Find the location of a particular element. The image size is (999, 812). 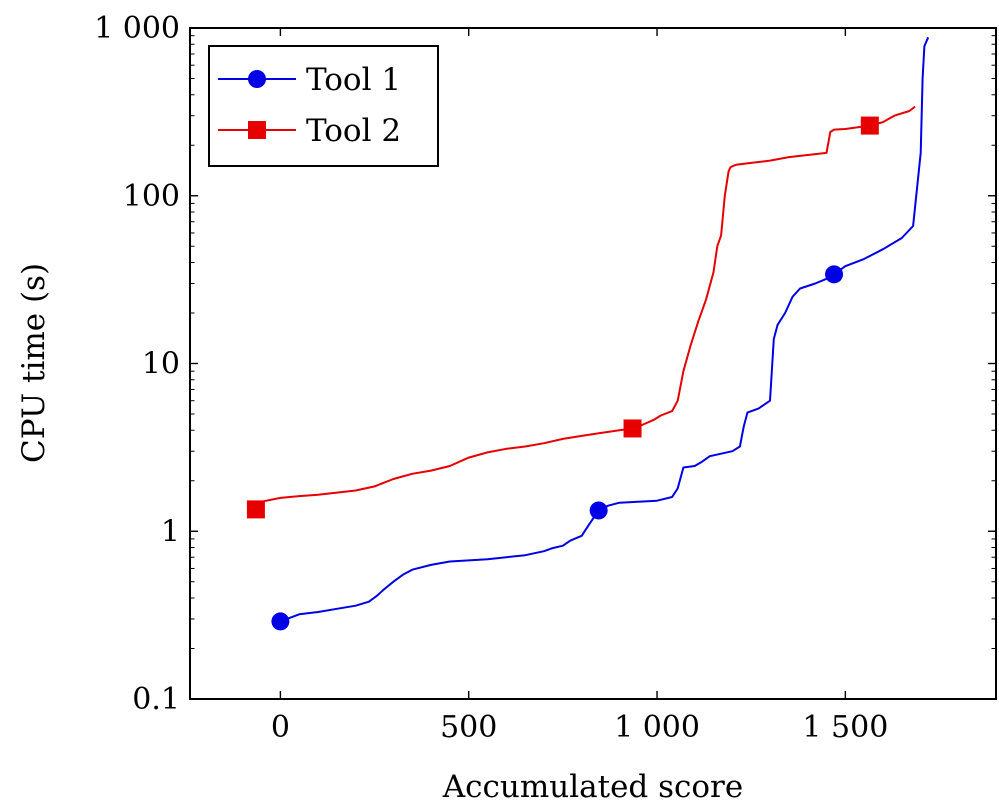

x-tick-label: 1 000 is located at coordinates (657, 727).